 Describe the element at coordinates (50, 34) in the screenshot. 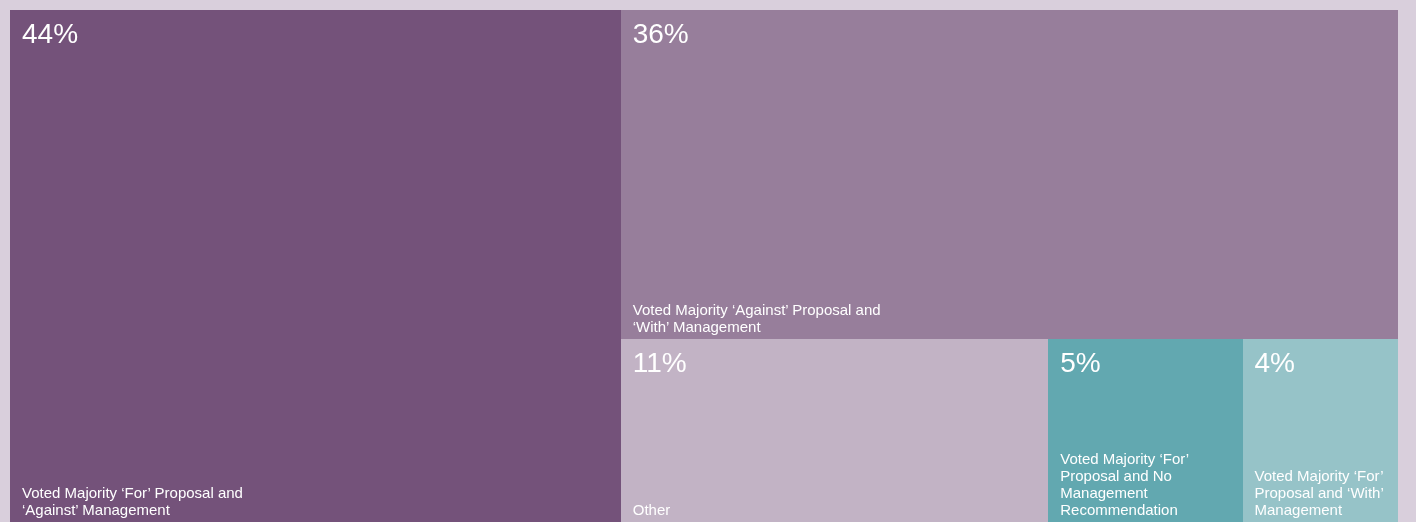

I see `data-label: 44%` at that location.